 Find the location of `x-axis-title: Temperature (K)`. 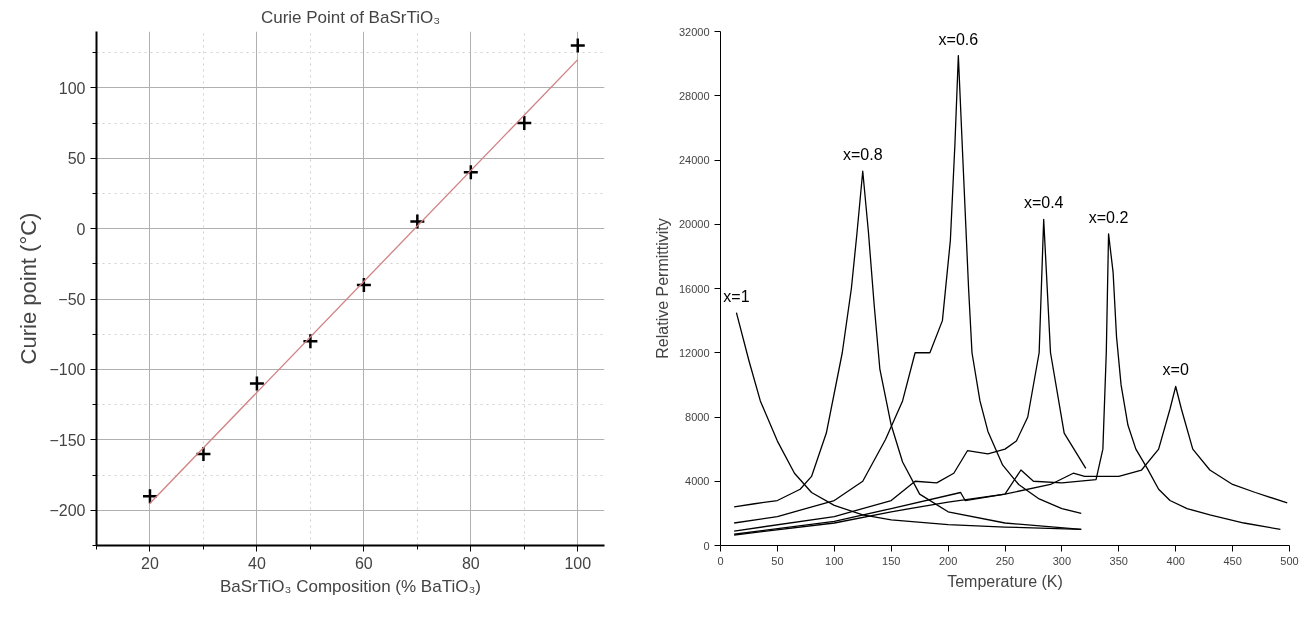

x-axis-title: Temperature (K) is located at coordinates (1005, 581).